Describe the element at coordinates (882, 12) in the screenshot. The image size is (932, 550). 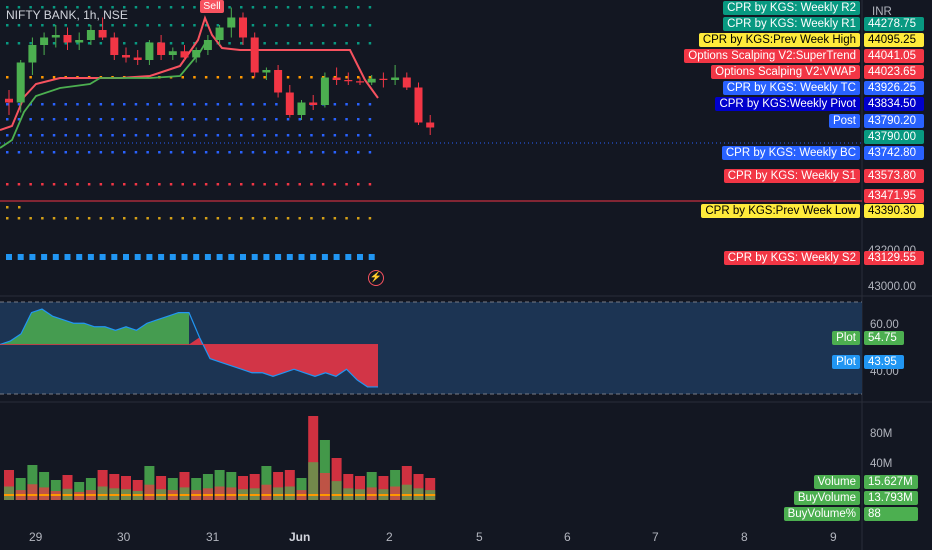
I see `currency-label: INR` at that location.